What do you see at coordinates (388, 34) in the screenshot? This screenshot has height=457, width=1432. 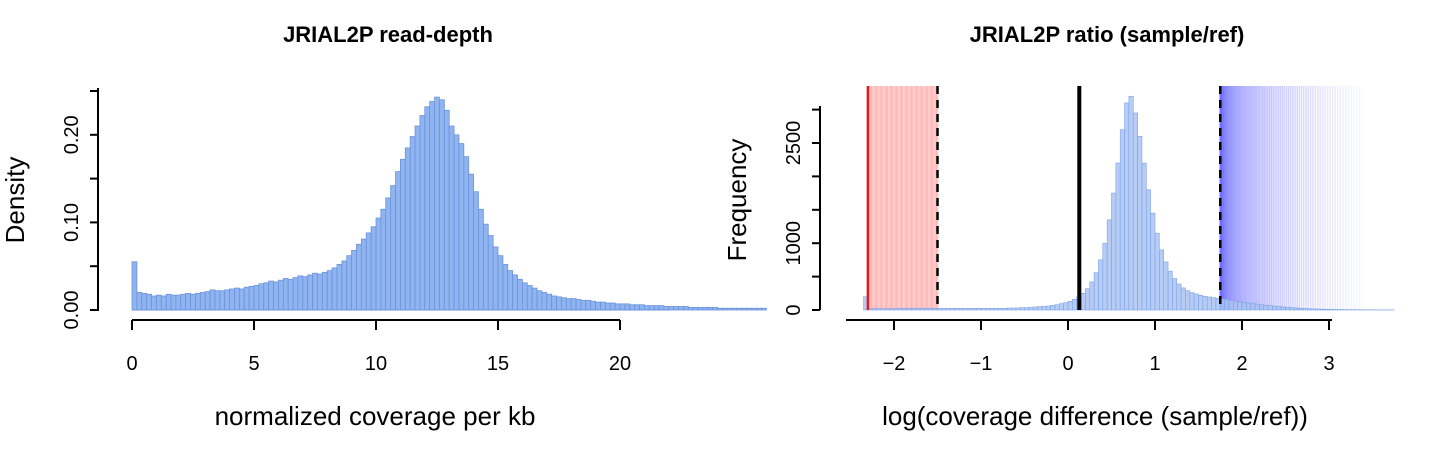 I see `read-depth-title: JRIAL2P read-depth` at bounding box center [388, 34].